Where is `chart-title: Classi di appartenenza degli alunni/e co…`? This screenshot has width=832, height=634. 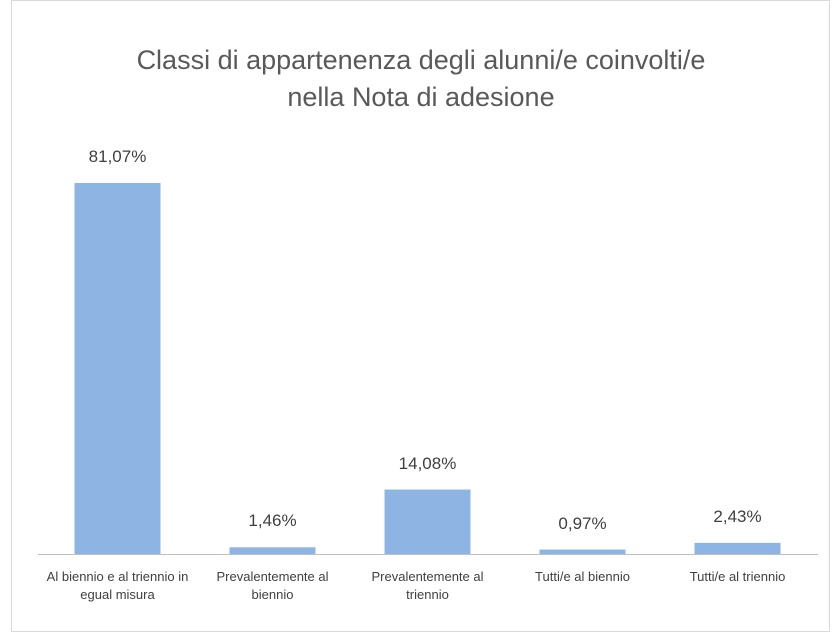
chart-title: Classi di appartenenza degli alunni/e co… is located at coordinates (421, 78).